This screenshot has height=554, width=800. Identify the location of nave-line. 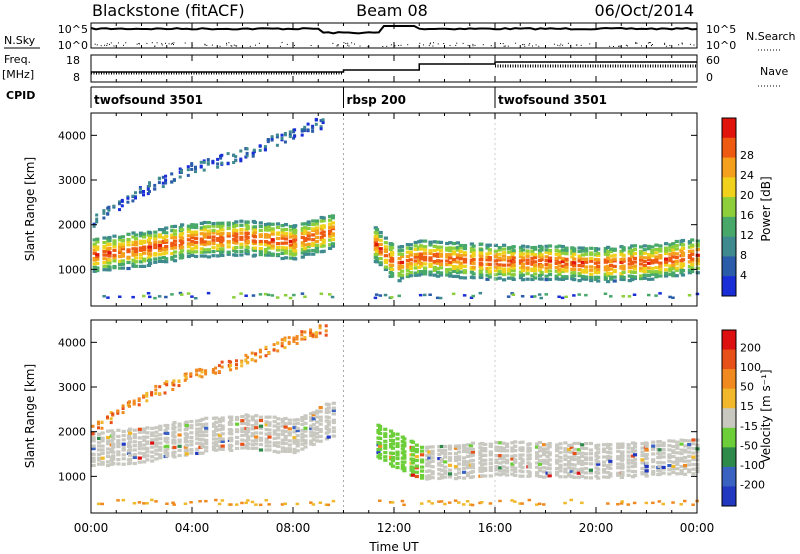
(394, 69).